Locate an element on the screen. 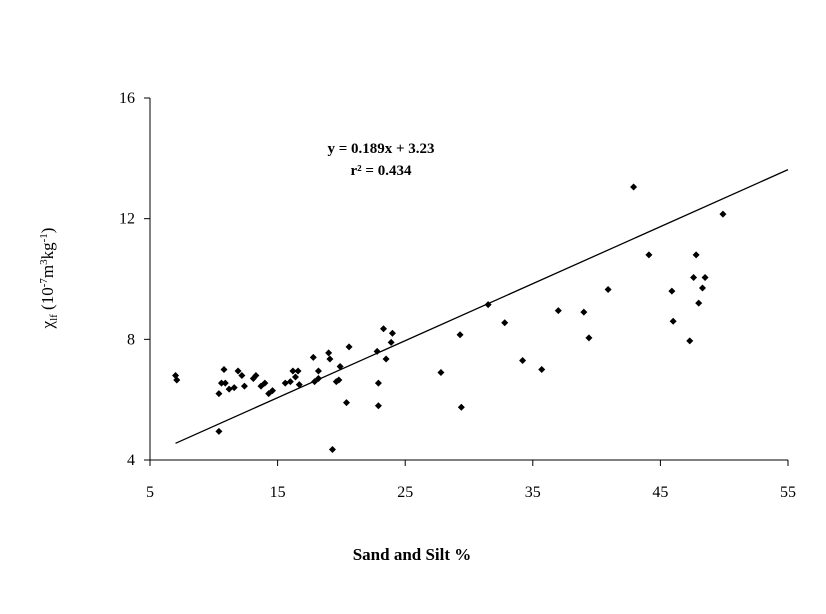  y-tick-label: 8 is located at coordinates (131, 339).